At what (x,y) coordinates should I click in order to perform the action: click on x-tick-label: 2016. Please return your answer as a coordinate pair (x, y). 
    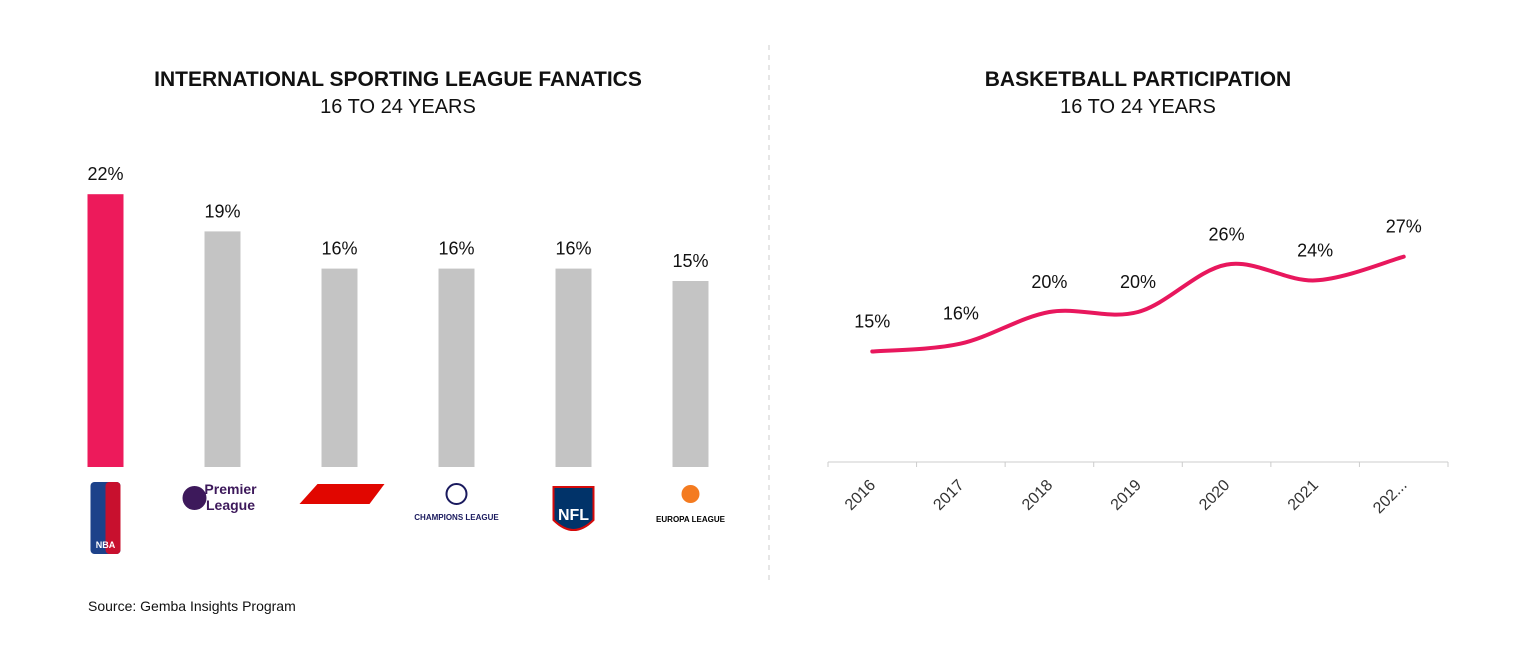
    Looking at the image, I should click on (860, 495).